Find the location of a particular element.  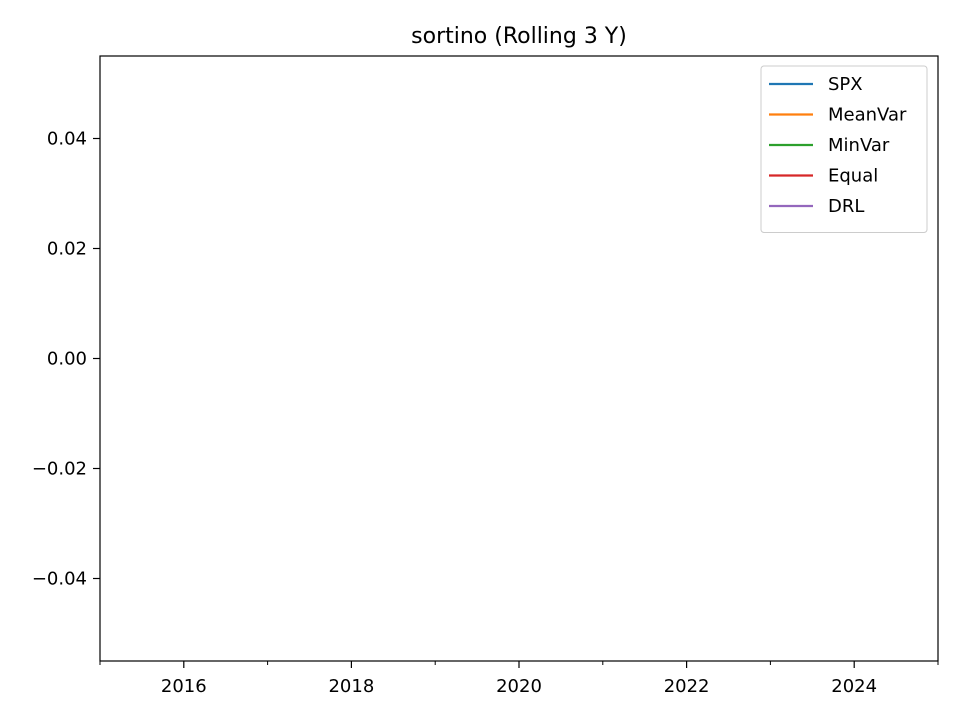

legend-label: SPX is located at coordinates (845, 84).